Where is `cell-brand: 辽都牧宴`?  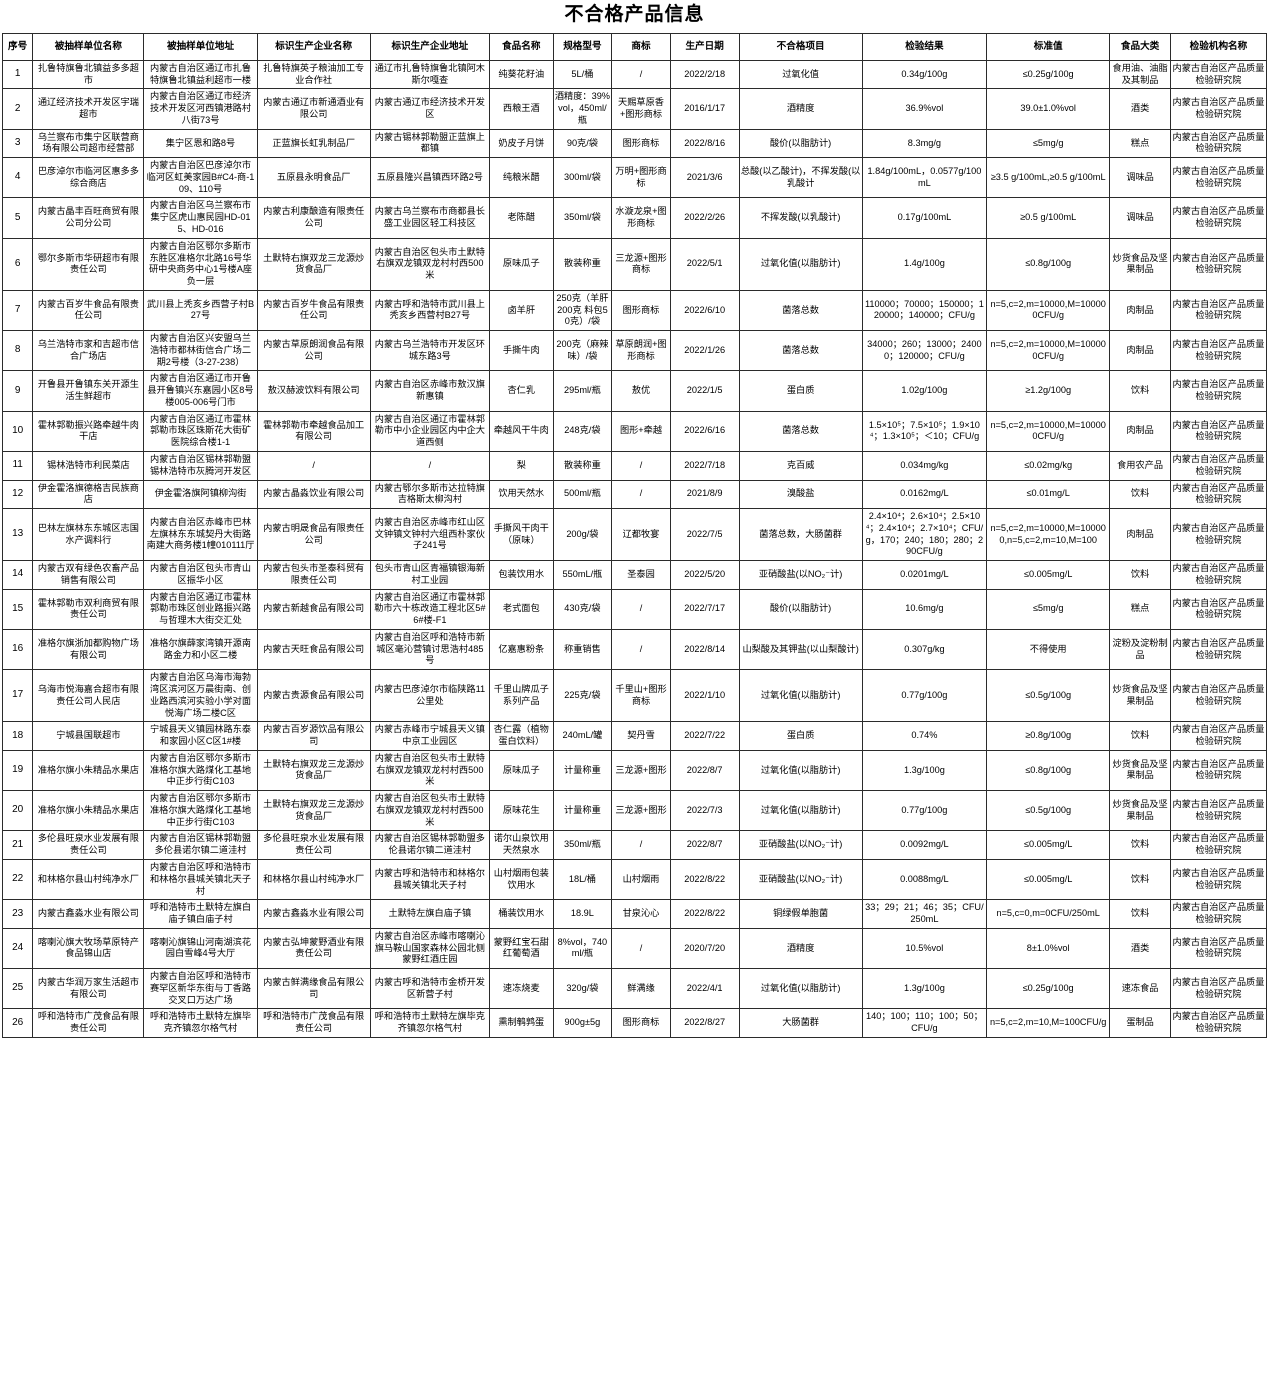 cell-brand: 辽都牧宴 is located at coordinates (641, 535).